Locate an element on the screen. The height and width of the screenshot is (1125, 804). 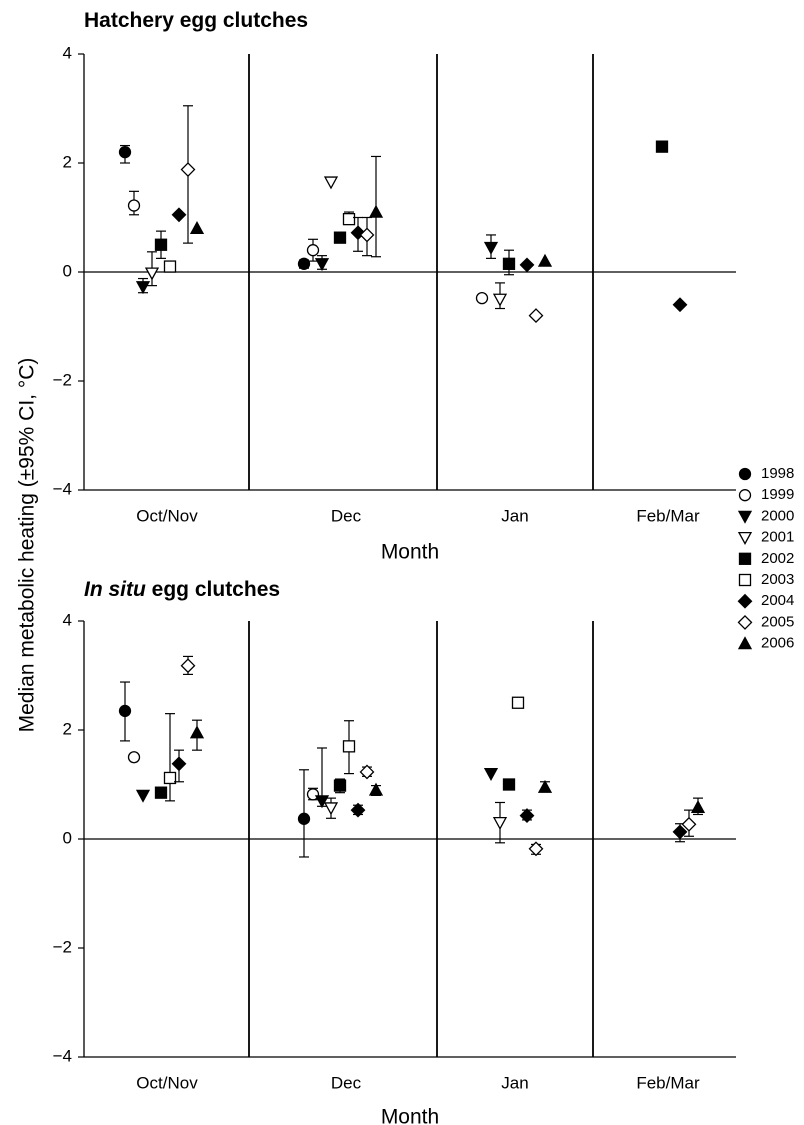
legend-label: 2001 is located at coordinates (777, 537).